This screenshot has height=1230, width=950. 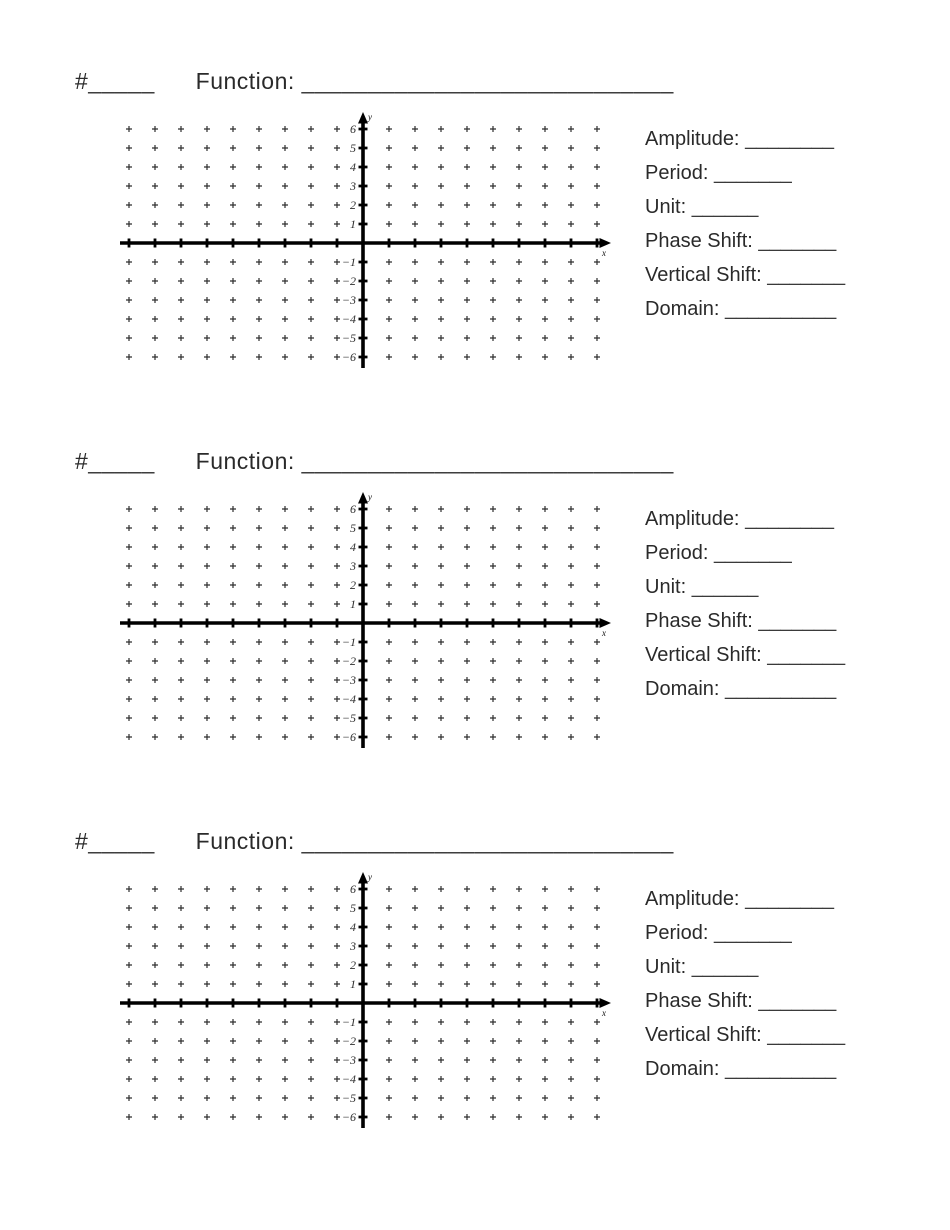 I want to click on coordinate-grid-svg: 6 5 4 3 2 1 −1 −2 −3 −4 −5 −6 x y, so click(x=365, y=620).